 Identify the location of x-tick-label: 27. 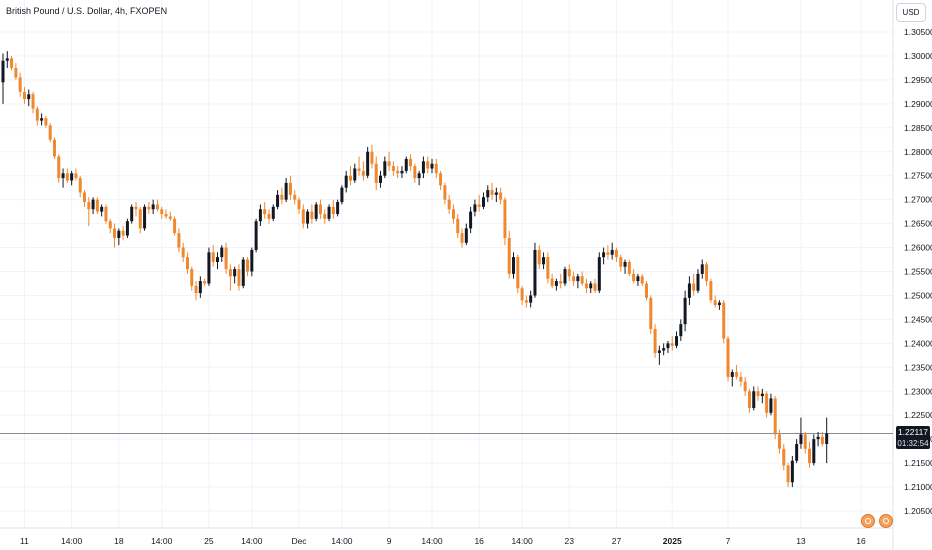
(617, 541).